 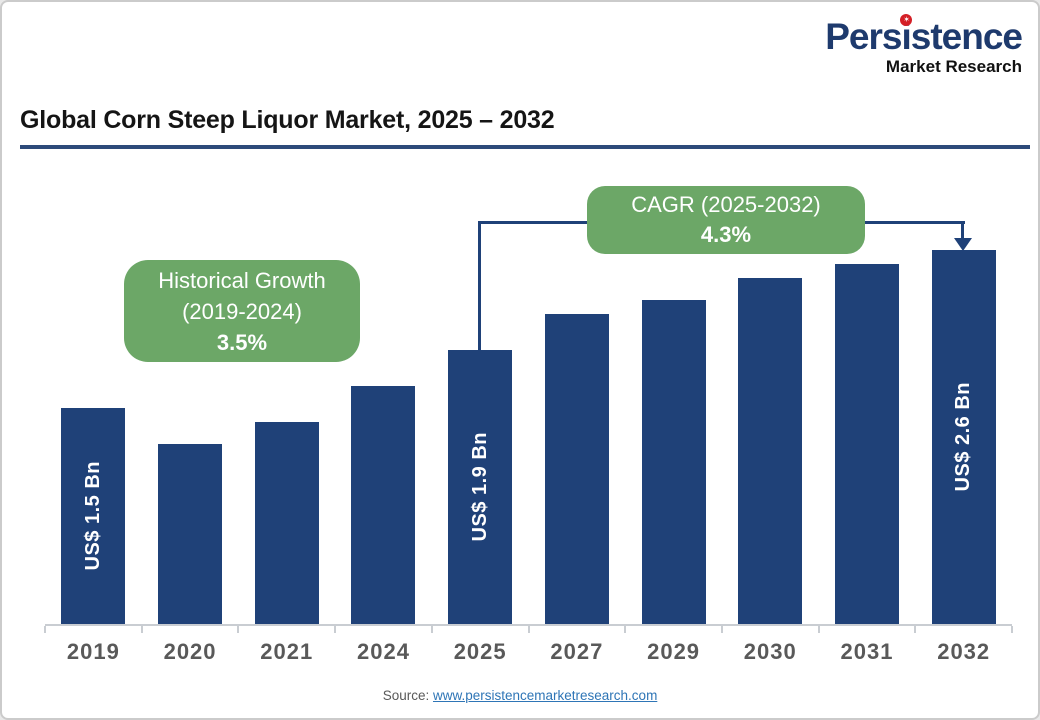 What do you see at coordinates (863, 36) in the screenshot?
I see `logo-brand-pre: Pers` at bounding box center [863, 36].